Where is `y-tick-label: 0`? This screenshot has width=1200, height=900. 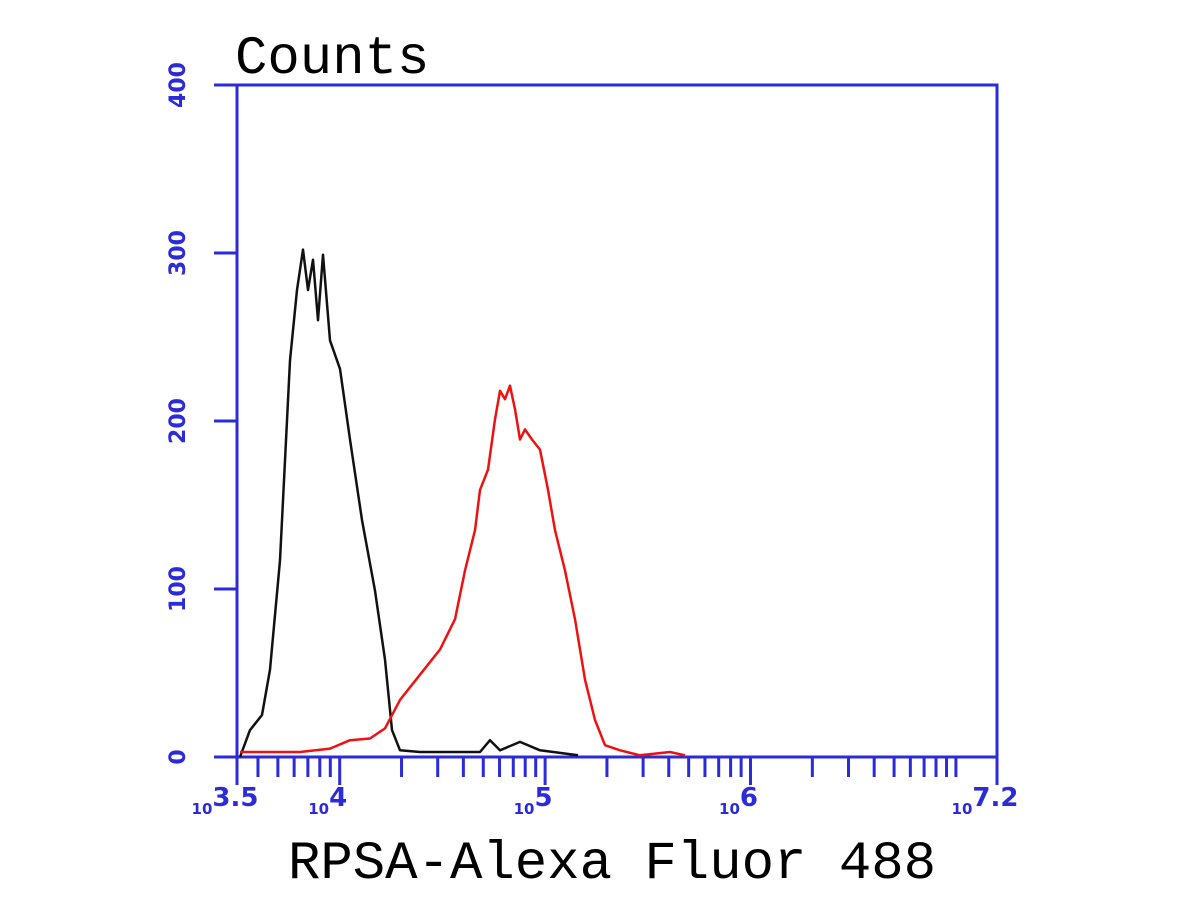
y-tick-label: 0 is located at coordinates (178, 756).